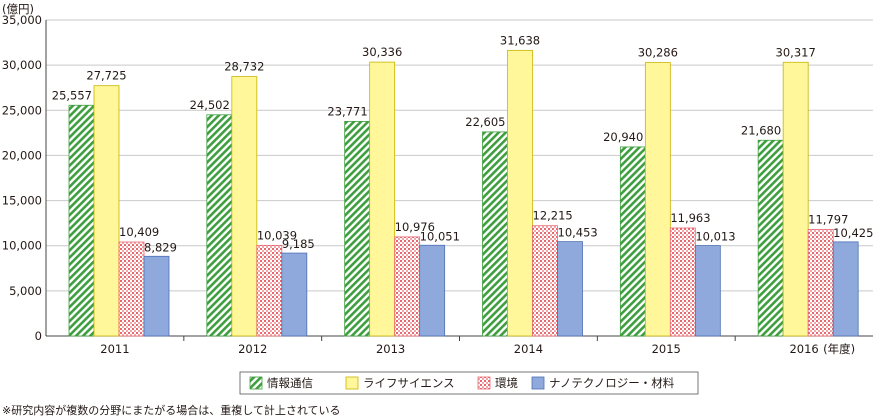 This screenshot has width=879, height=420. I want to click on data-label: 30,317, so click(796, 52).